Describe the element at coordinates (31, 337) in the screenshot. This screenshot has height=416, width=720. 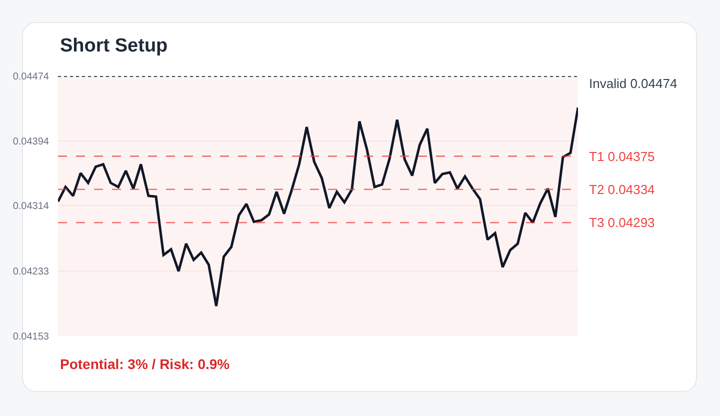
I see `y-tick-label: 0.04153` at that location.